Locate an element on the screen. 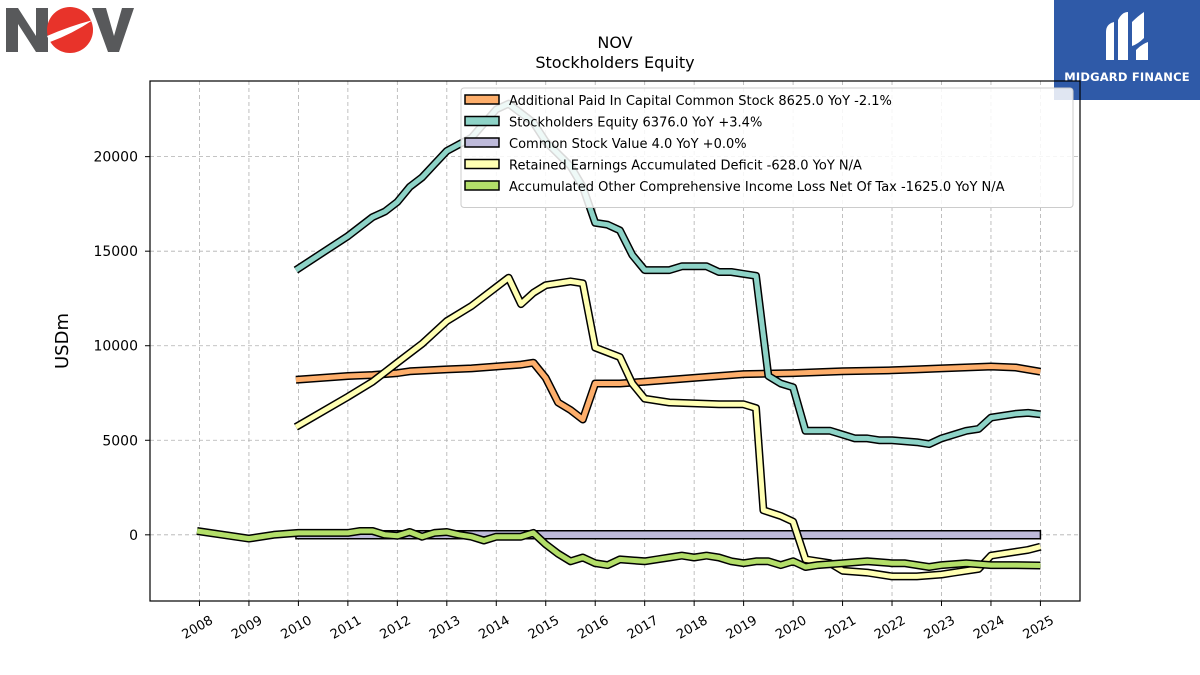 The height and width of the screenshot is (675, 1200). nov-logo-n is located at coordinates (27, 30).